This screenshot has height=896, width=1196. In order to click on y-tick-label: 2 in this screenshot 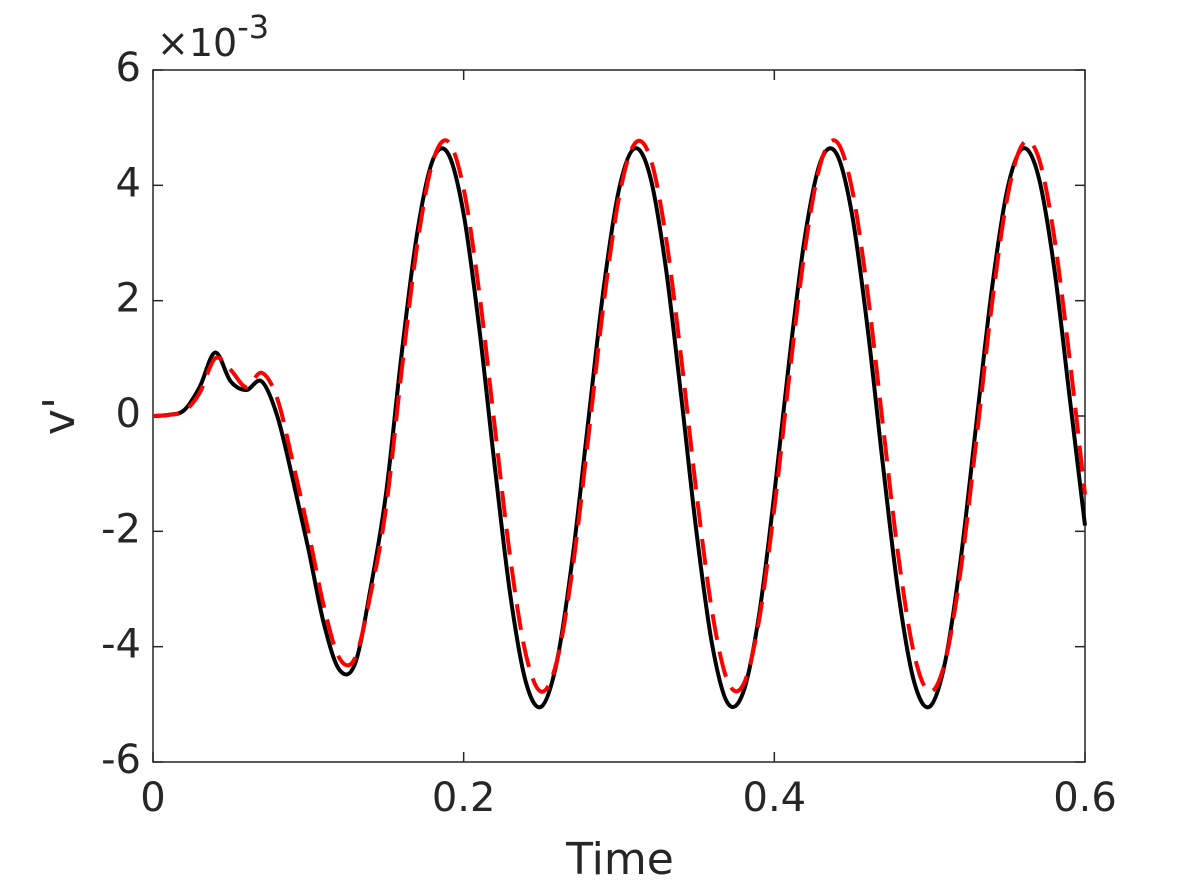, I will do `click(128, 299)`.